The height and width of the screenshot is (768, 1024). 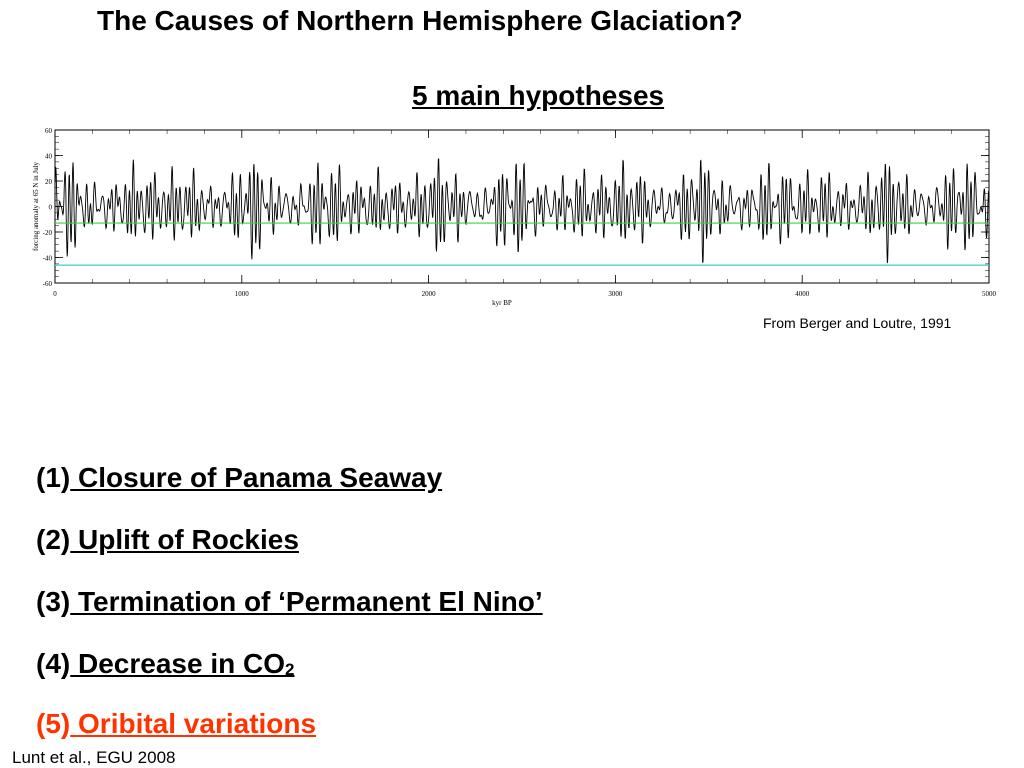 I want to click on hypothesis-3: (3) Termination of ‘Permanent El Nino’, so click(x=289, y=602).